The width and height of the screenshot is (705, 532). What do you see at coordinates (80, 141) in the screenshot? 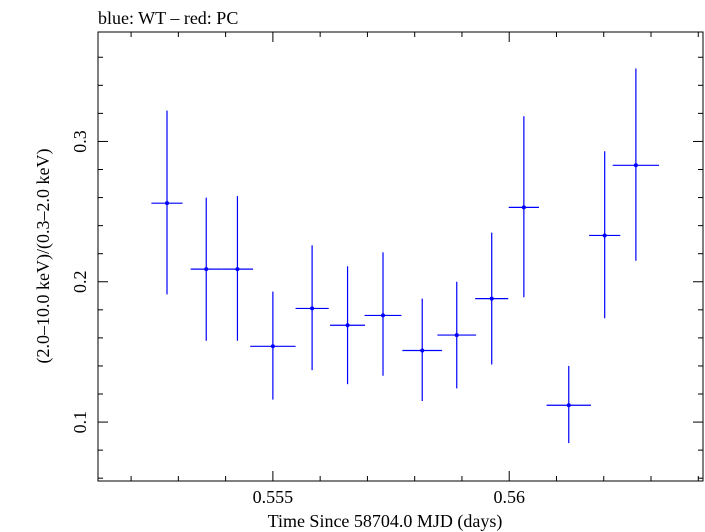
I see `y-tick-label: 0.3` at bounding box center [80, 141].